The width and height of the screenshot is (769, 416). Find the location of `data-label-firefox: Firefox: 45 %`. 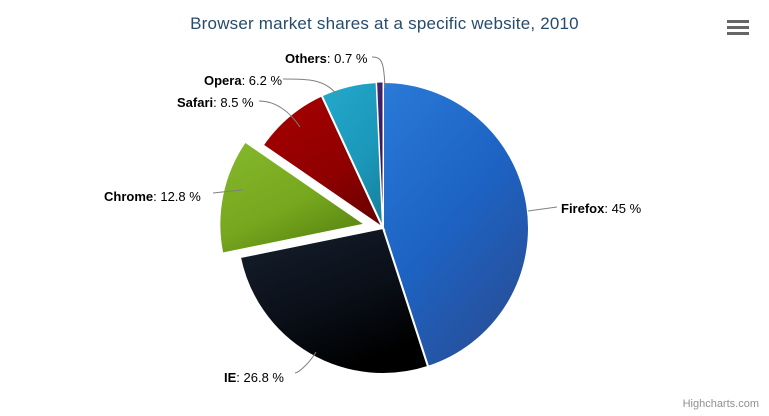

data-label-firefox: Firefox: 45 % is located at coordinates (601, 208).